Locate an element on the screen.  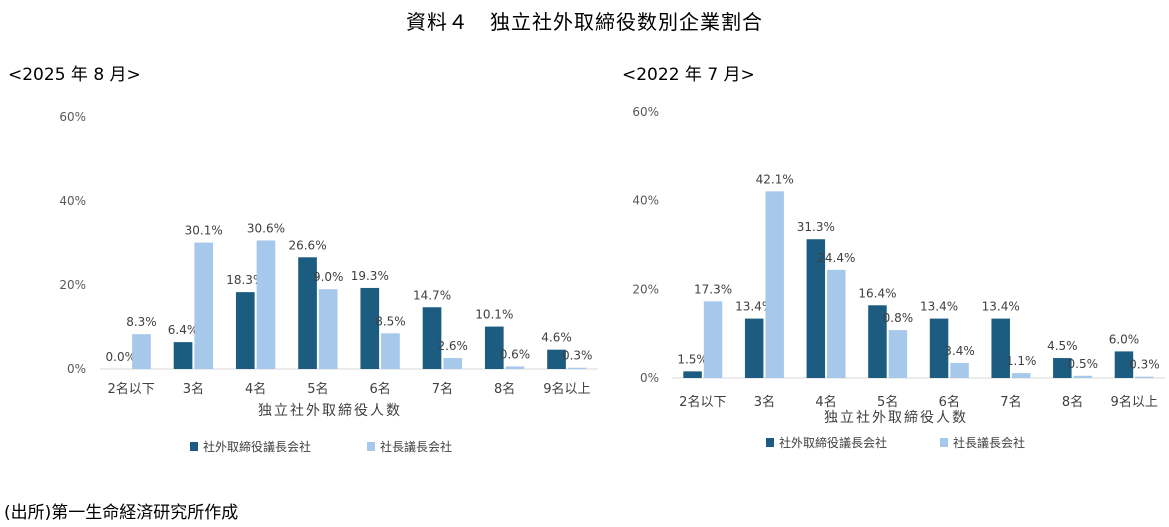
c2022-category-label: 5名 is located at coordinates (887, 402).